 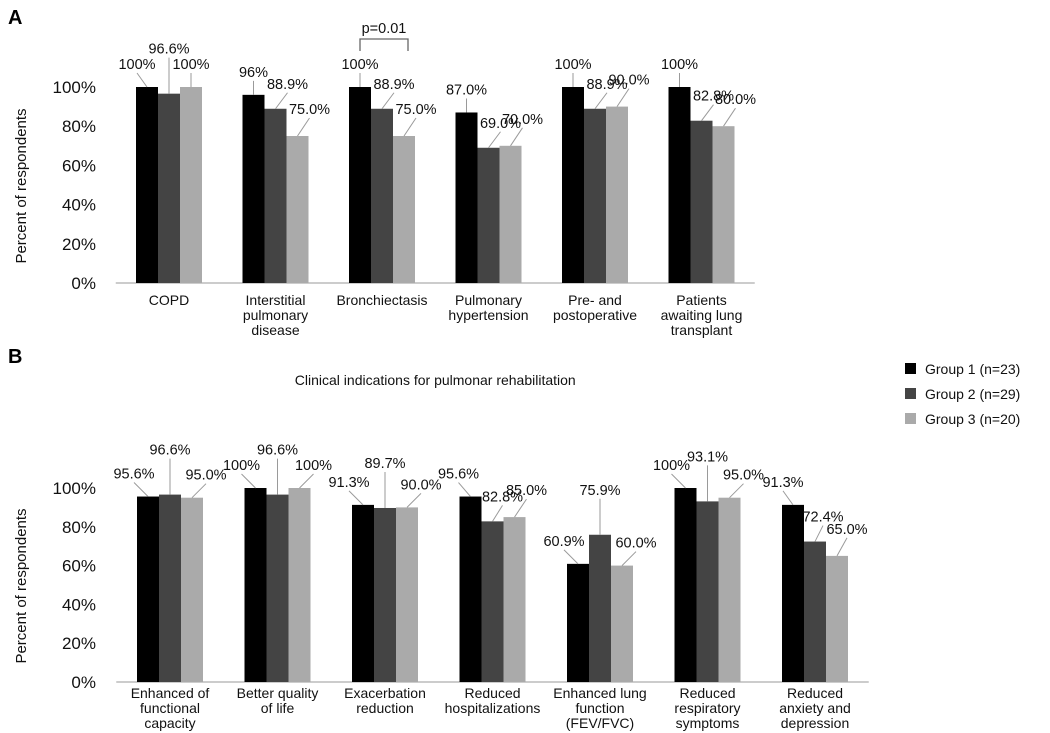 What do you see at coordinates (79, 604) in the screenshot?
I see `y-tick-label: 40%` at bounding box center [79, 604].